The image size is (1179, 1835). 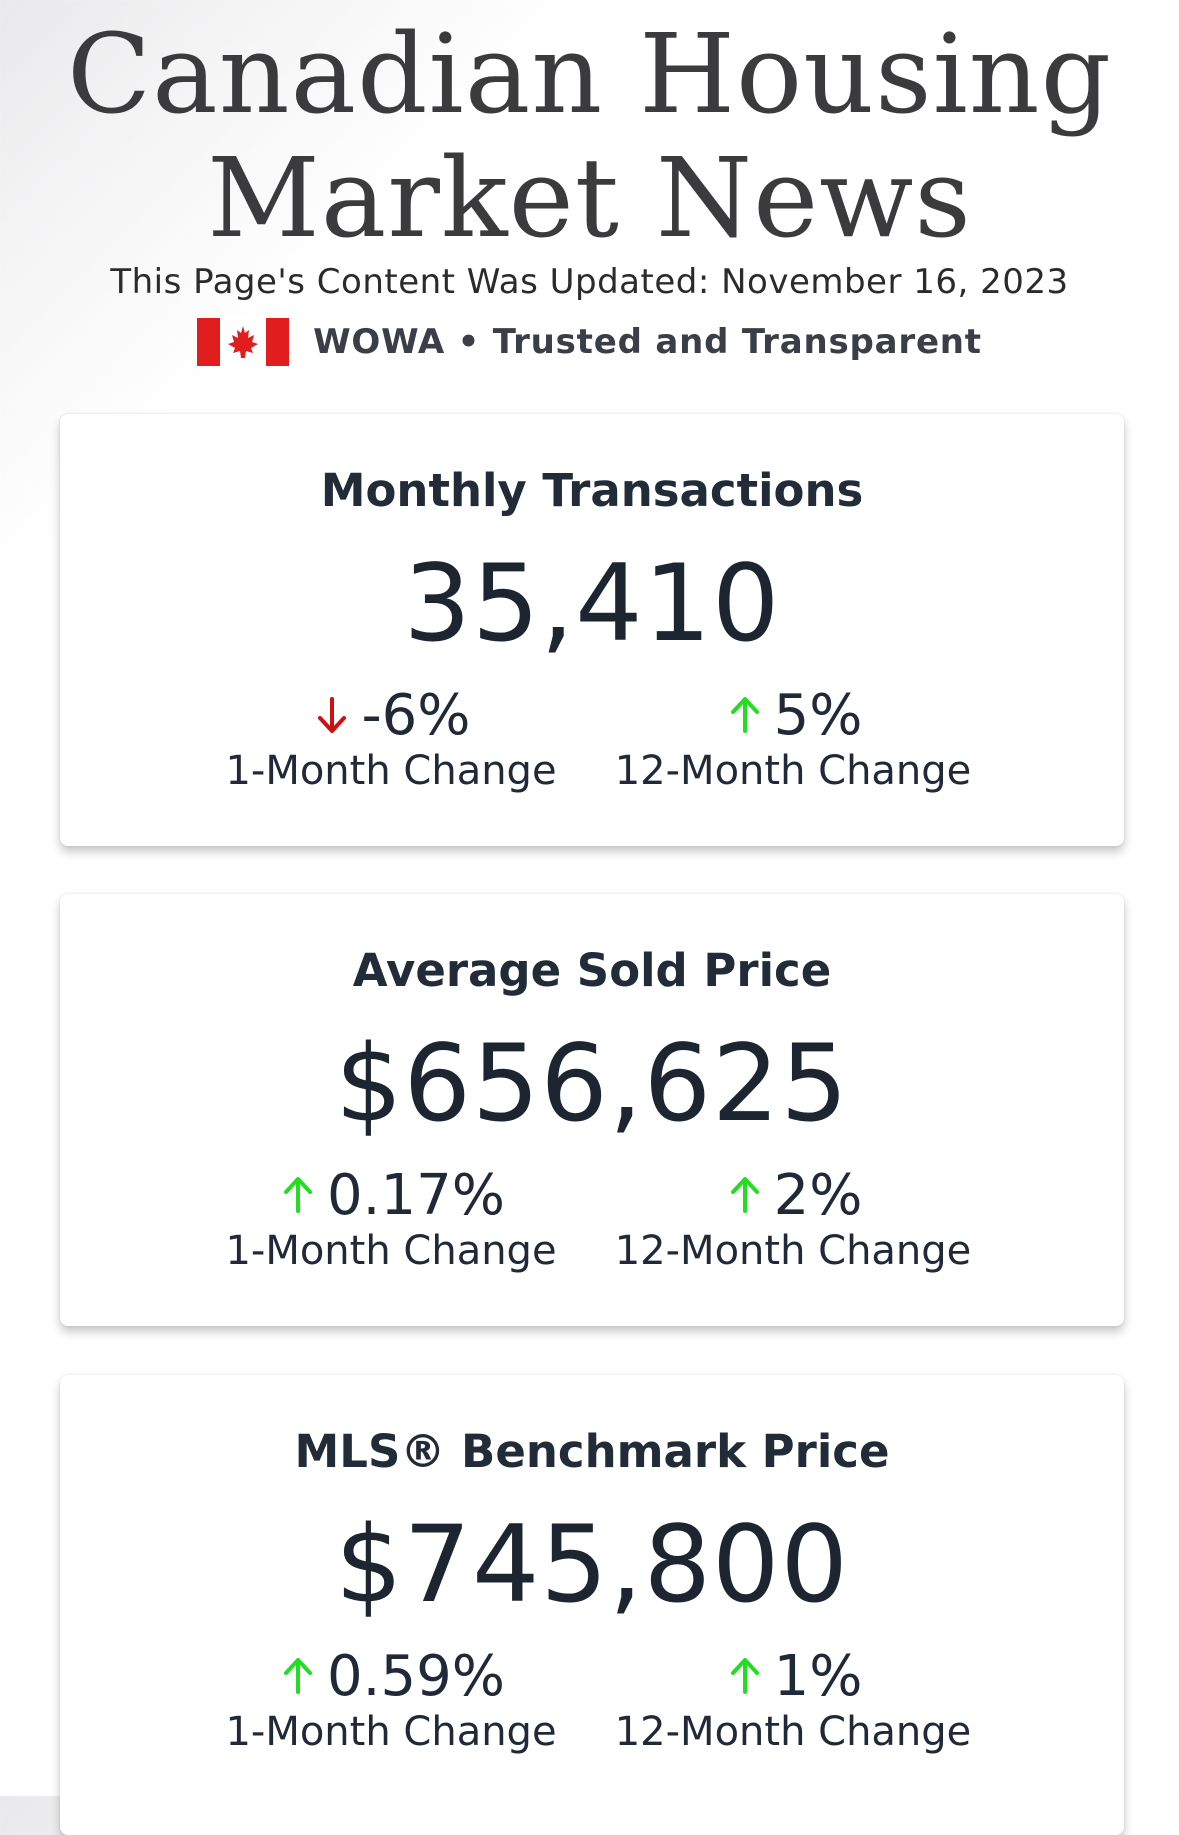 I want to click on page-title-line-1: Canadian Housing, so click(x=589, y=74).